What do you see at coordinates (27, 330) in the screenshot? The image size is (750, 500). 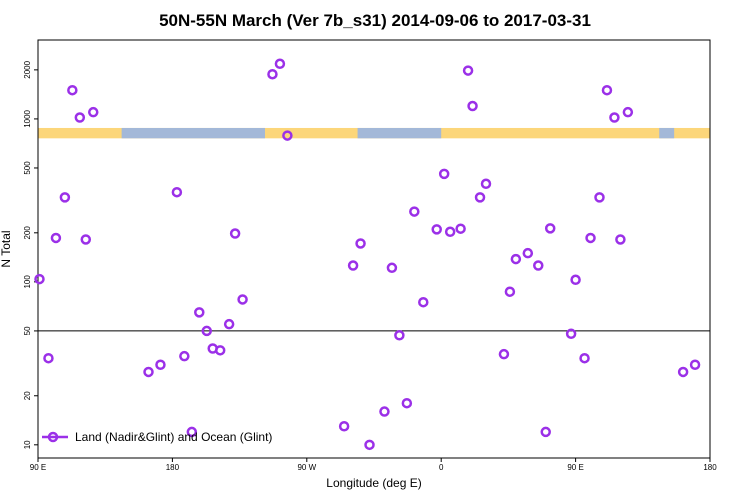 I see `y-tick-label: 50` at bounding box center [27, 330].